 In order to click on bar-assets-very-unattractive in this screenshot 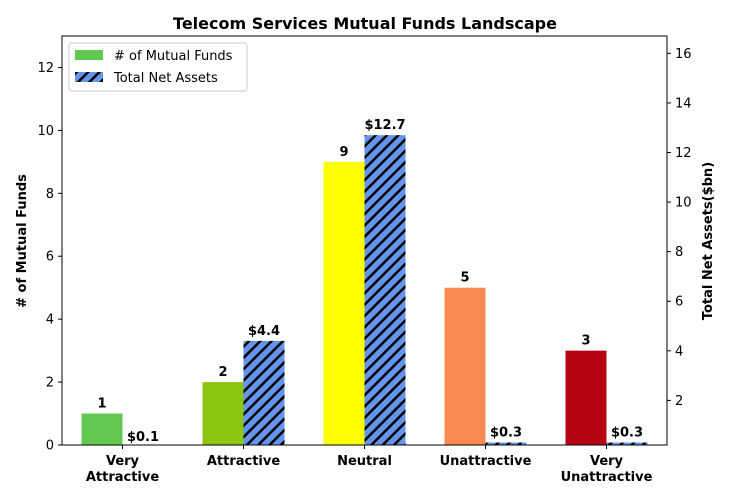, I will do `click(627, 443)`.